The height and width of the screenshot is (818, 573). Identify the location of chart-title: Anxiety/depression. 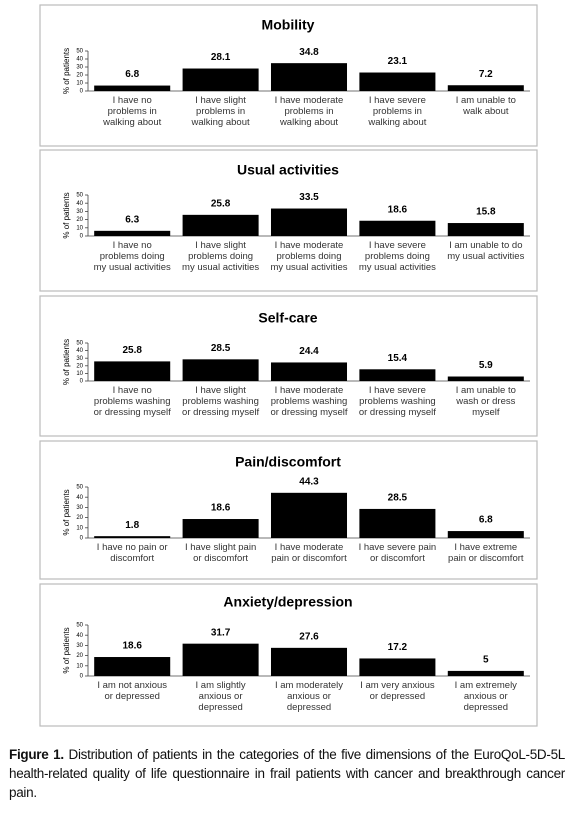
(287, 602).